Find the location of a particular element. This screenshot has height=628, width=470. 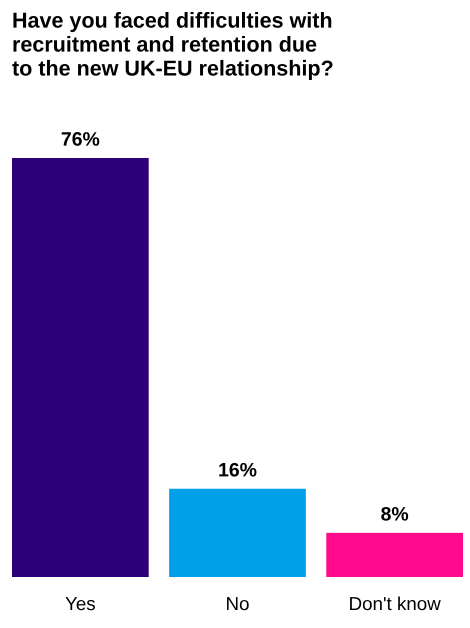

x-tick-label: No is located at coordinates (238, 603).